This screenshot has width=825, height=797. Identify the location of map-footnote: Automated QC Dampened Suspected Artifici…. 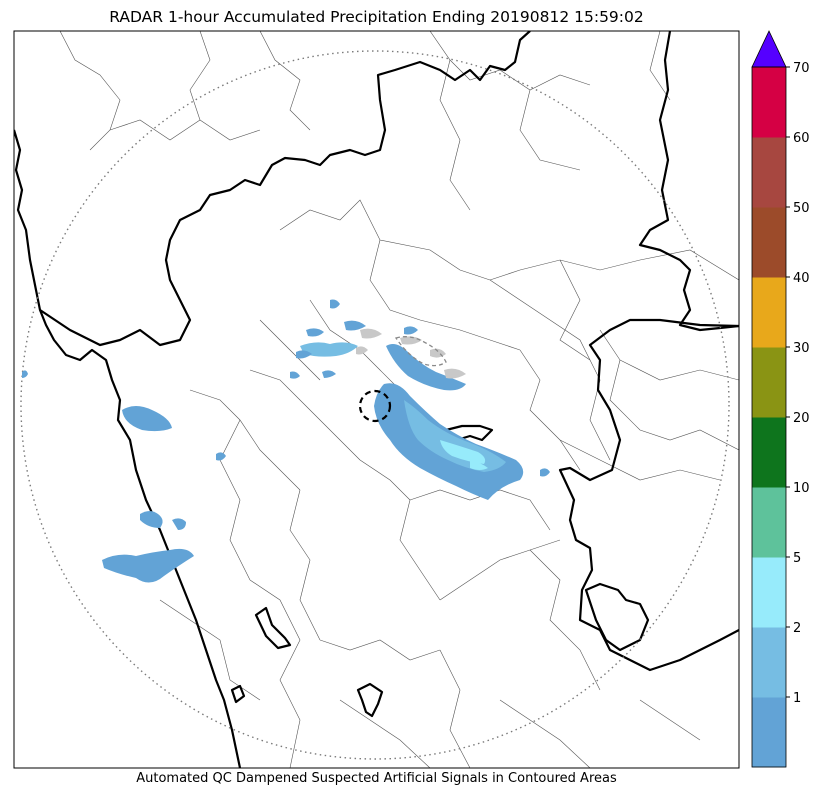
(376, 778).